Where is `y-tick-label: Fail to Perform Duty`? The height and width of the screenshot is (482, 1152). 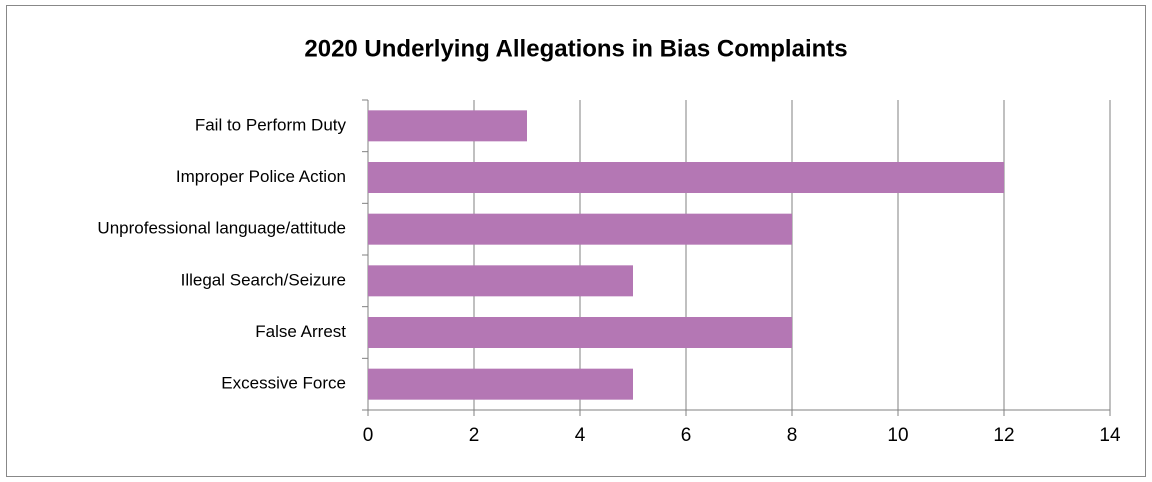
y-tick-label: Fail to Perform Duty is located at coordinates (271, 124).